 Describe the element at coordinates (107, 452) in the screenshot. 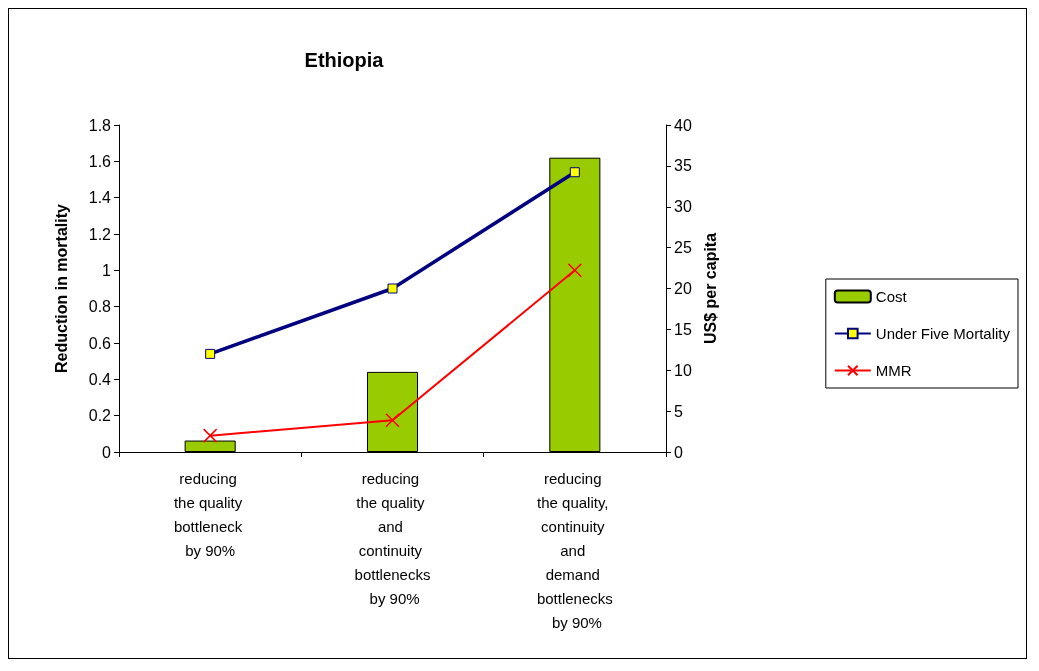

I see `y-tick-label: 0` at that location.